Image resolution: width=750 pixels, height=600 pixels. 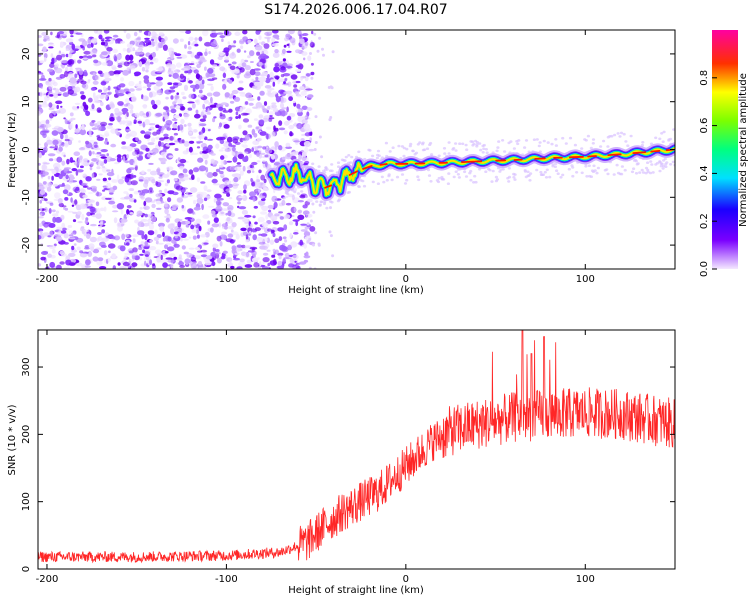 What do you see at coordinates (406, 579) in the screenshot?
I see `x-tick-label: 0` at bounding box center [406, 579].